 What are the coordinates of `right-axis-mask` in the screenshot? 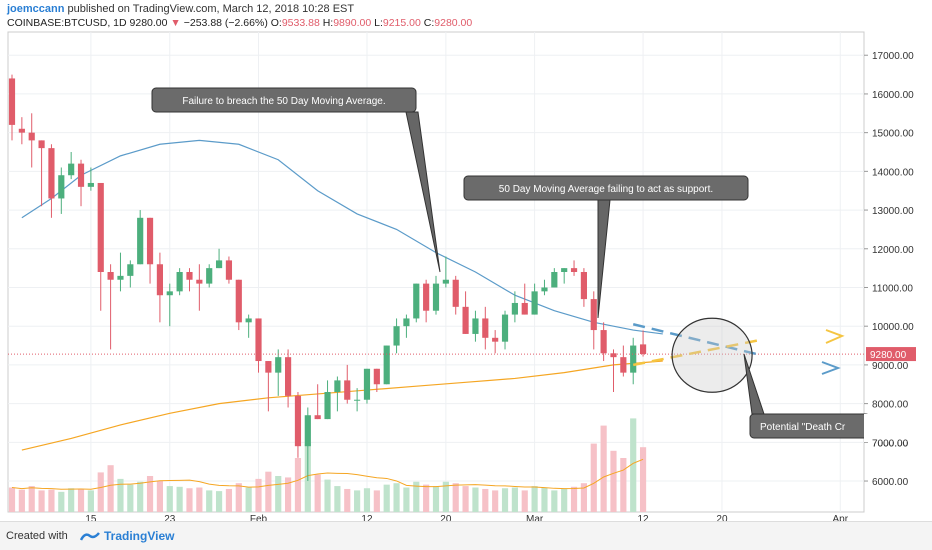 It's located at (898, 428).